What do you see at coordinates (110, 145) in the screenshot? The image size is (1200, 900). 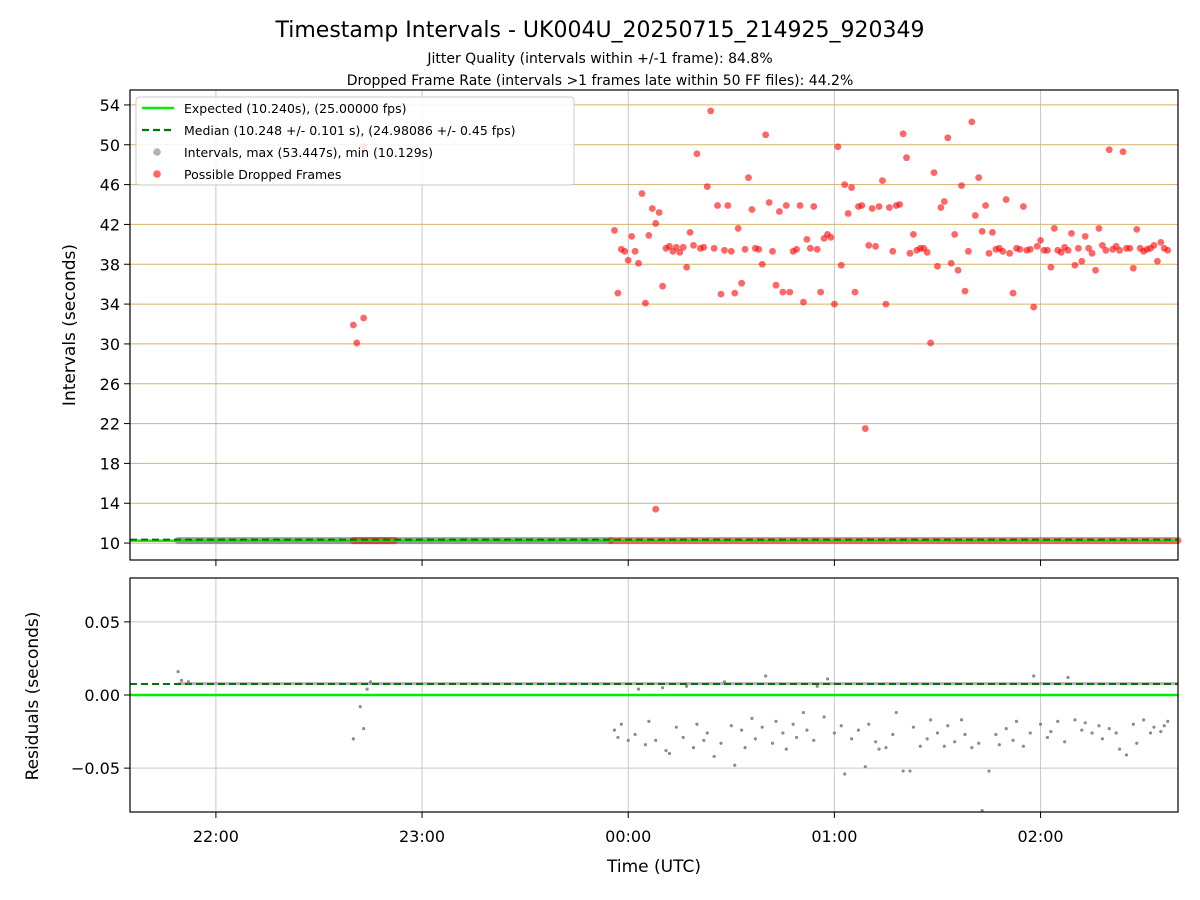 I see `intervals-y-tick-label: 50` at bounding box center [110, 145].